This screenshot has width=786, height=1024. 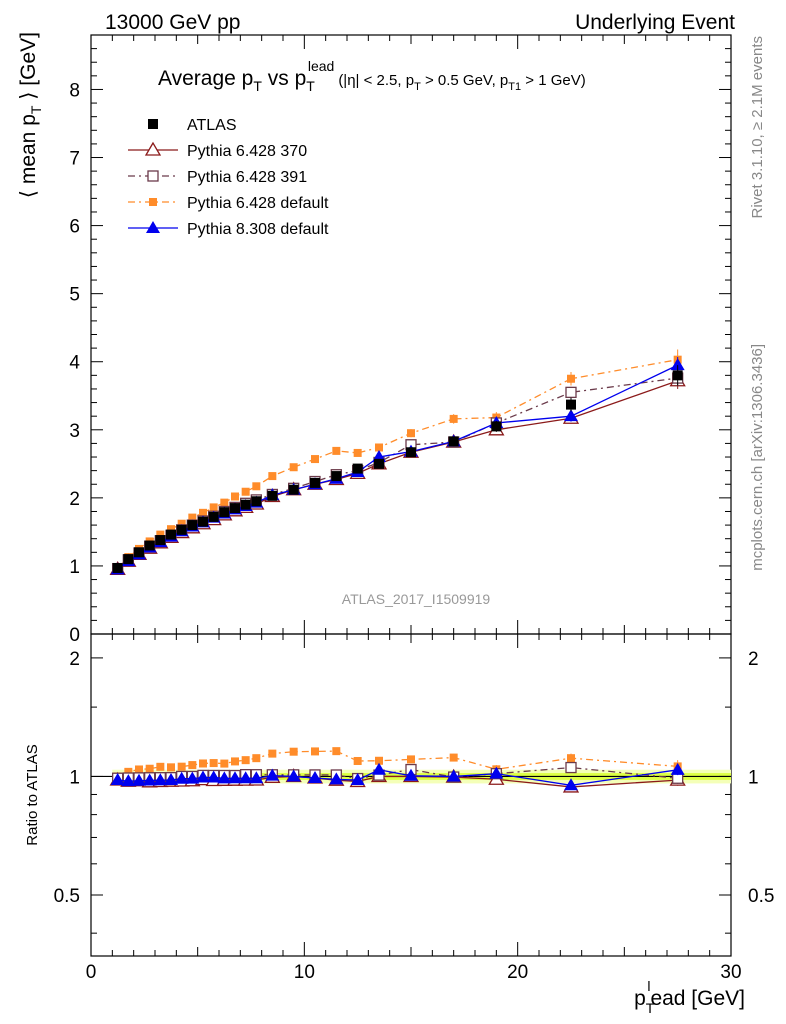 What do you see at coordinates (153, 148) in the screenshot?
I see `legend-marker-p370` at bounding box center [153, 148].